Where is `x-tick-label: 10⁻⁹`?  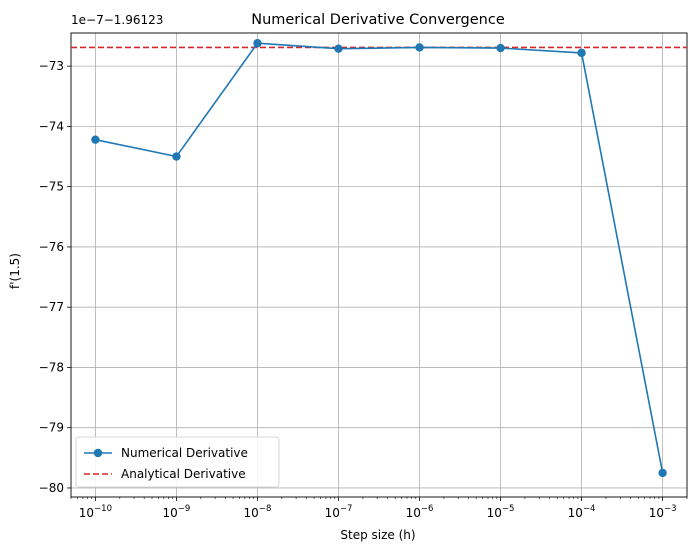 x-tick-label: 10⁻⁹ is located at coordinates (177, 512).